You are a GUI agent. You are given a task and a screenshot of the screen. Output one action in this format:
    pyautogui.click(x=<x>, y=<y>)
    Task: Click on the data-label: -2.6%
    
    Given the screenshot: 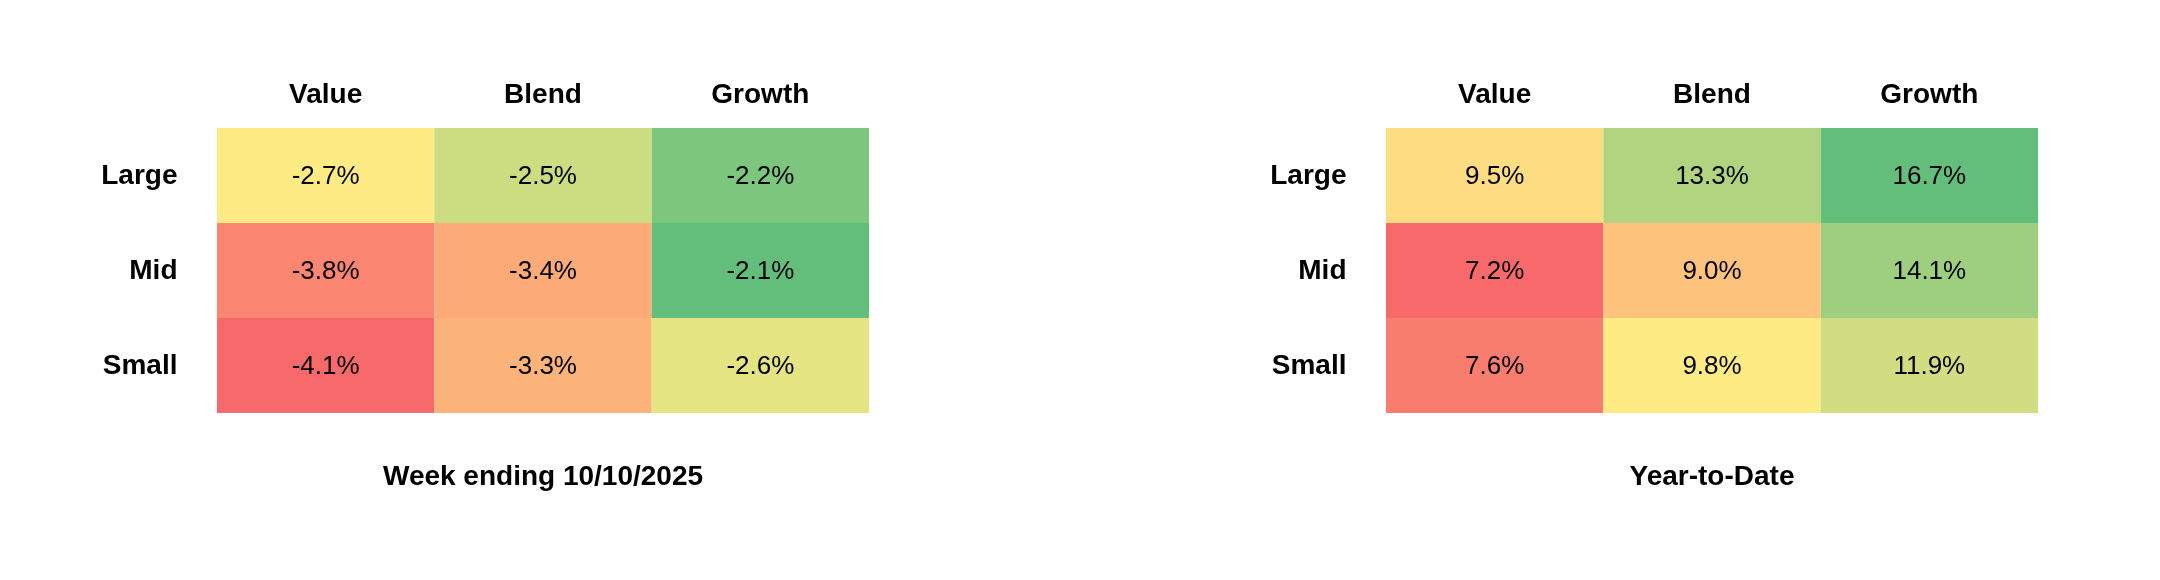 What is the action you would take?
    pyautogui.click(x=760, y=364)
    